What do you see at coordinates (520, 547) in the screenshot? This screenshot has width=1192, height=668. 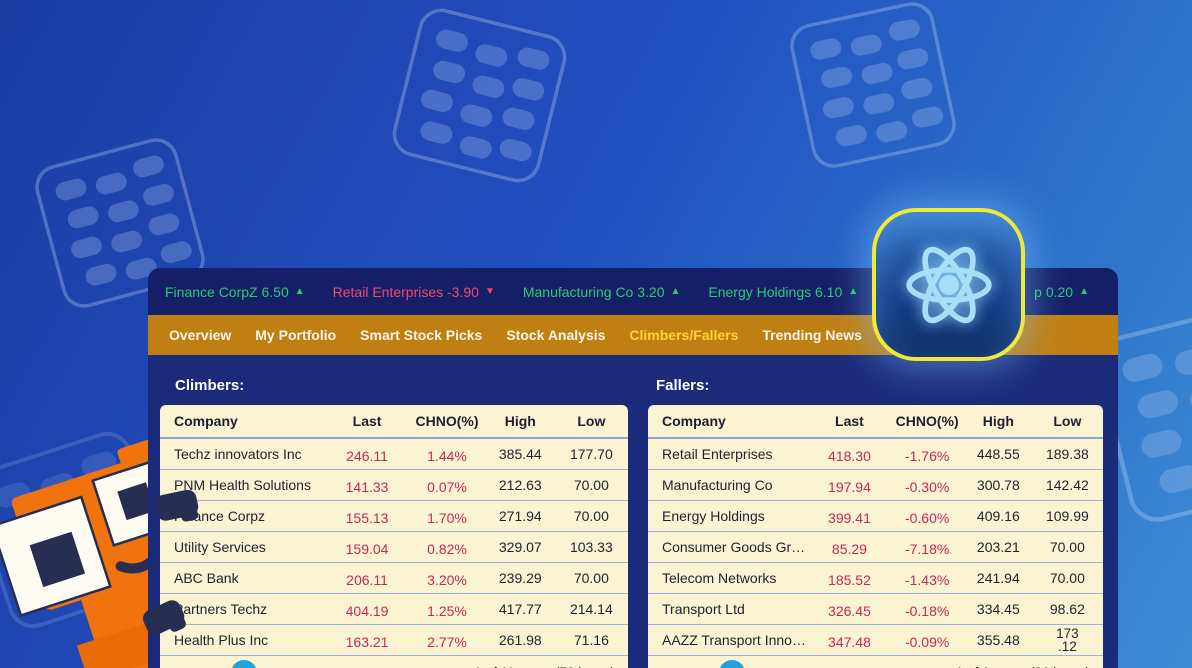 I see `cell: 329.07` at bounding box center [520, 547].